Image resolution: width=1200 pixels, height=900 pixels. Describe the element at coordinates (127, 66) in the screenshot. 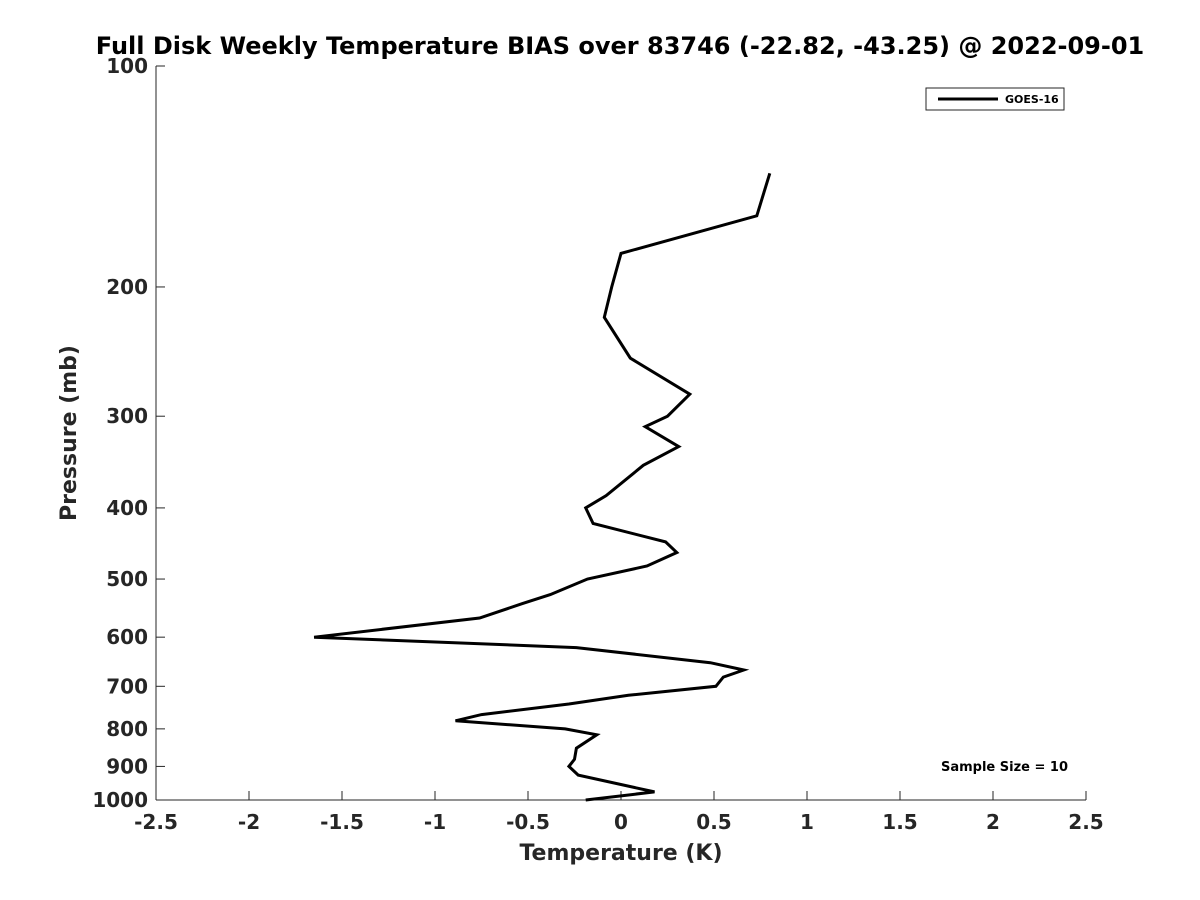

I see `y-tick-label: 100` at that location.